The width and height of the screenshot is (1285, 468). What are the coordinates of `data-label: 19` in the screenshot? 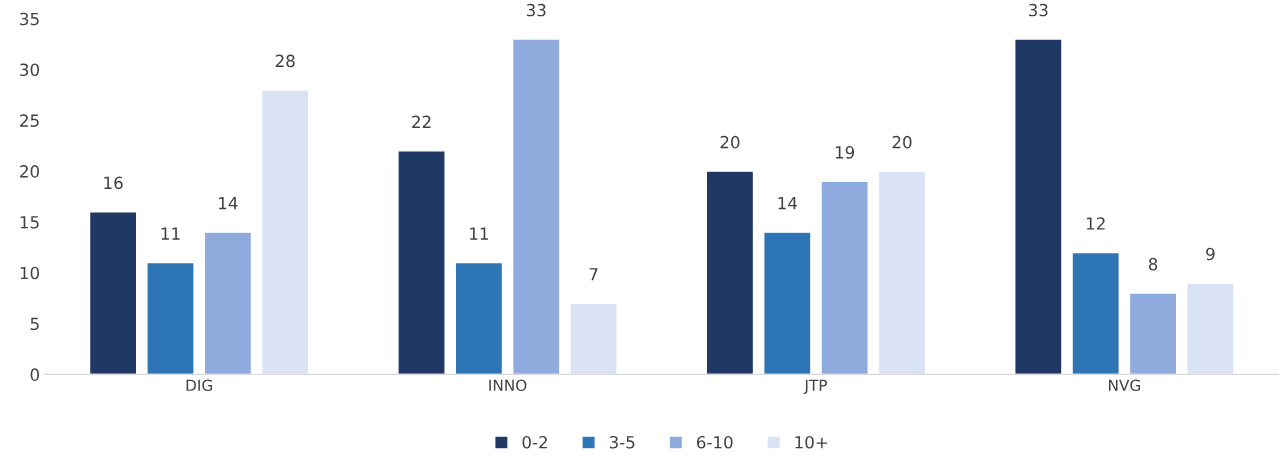 It's located at (845, 152).